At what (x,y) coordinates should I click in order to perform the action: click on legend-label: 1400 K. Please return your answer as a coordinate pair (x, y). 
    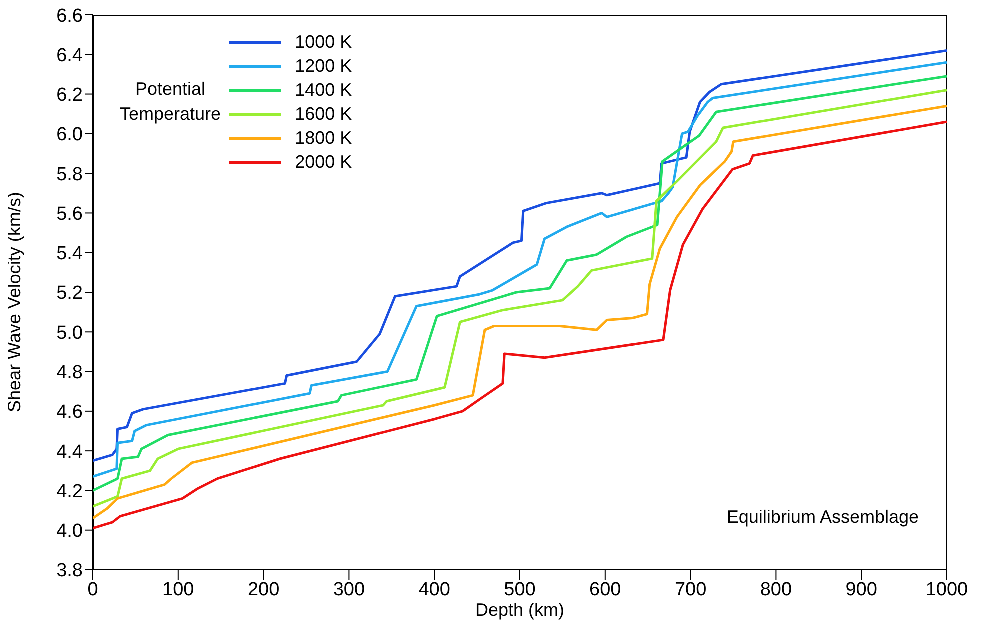
    Looking at the image, I should click on (323, 90).